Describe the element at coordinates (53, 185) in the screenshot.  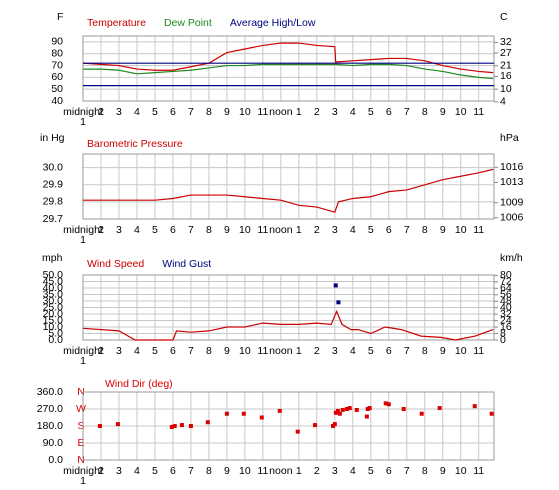
I see `y-tick-label: 29.9` at that location.